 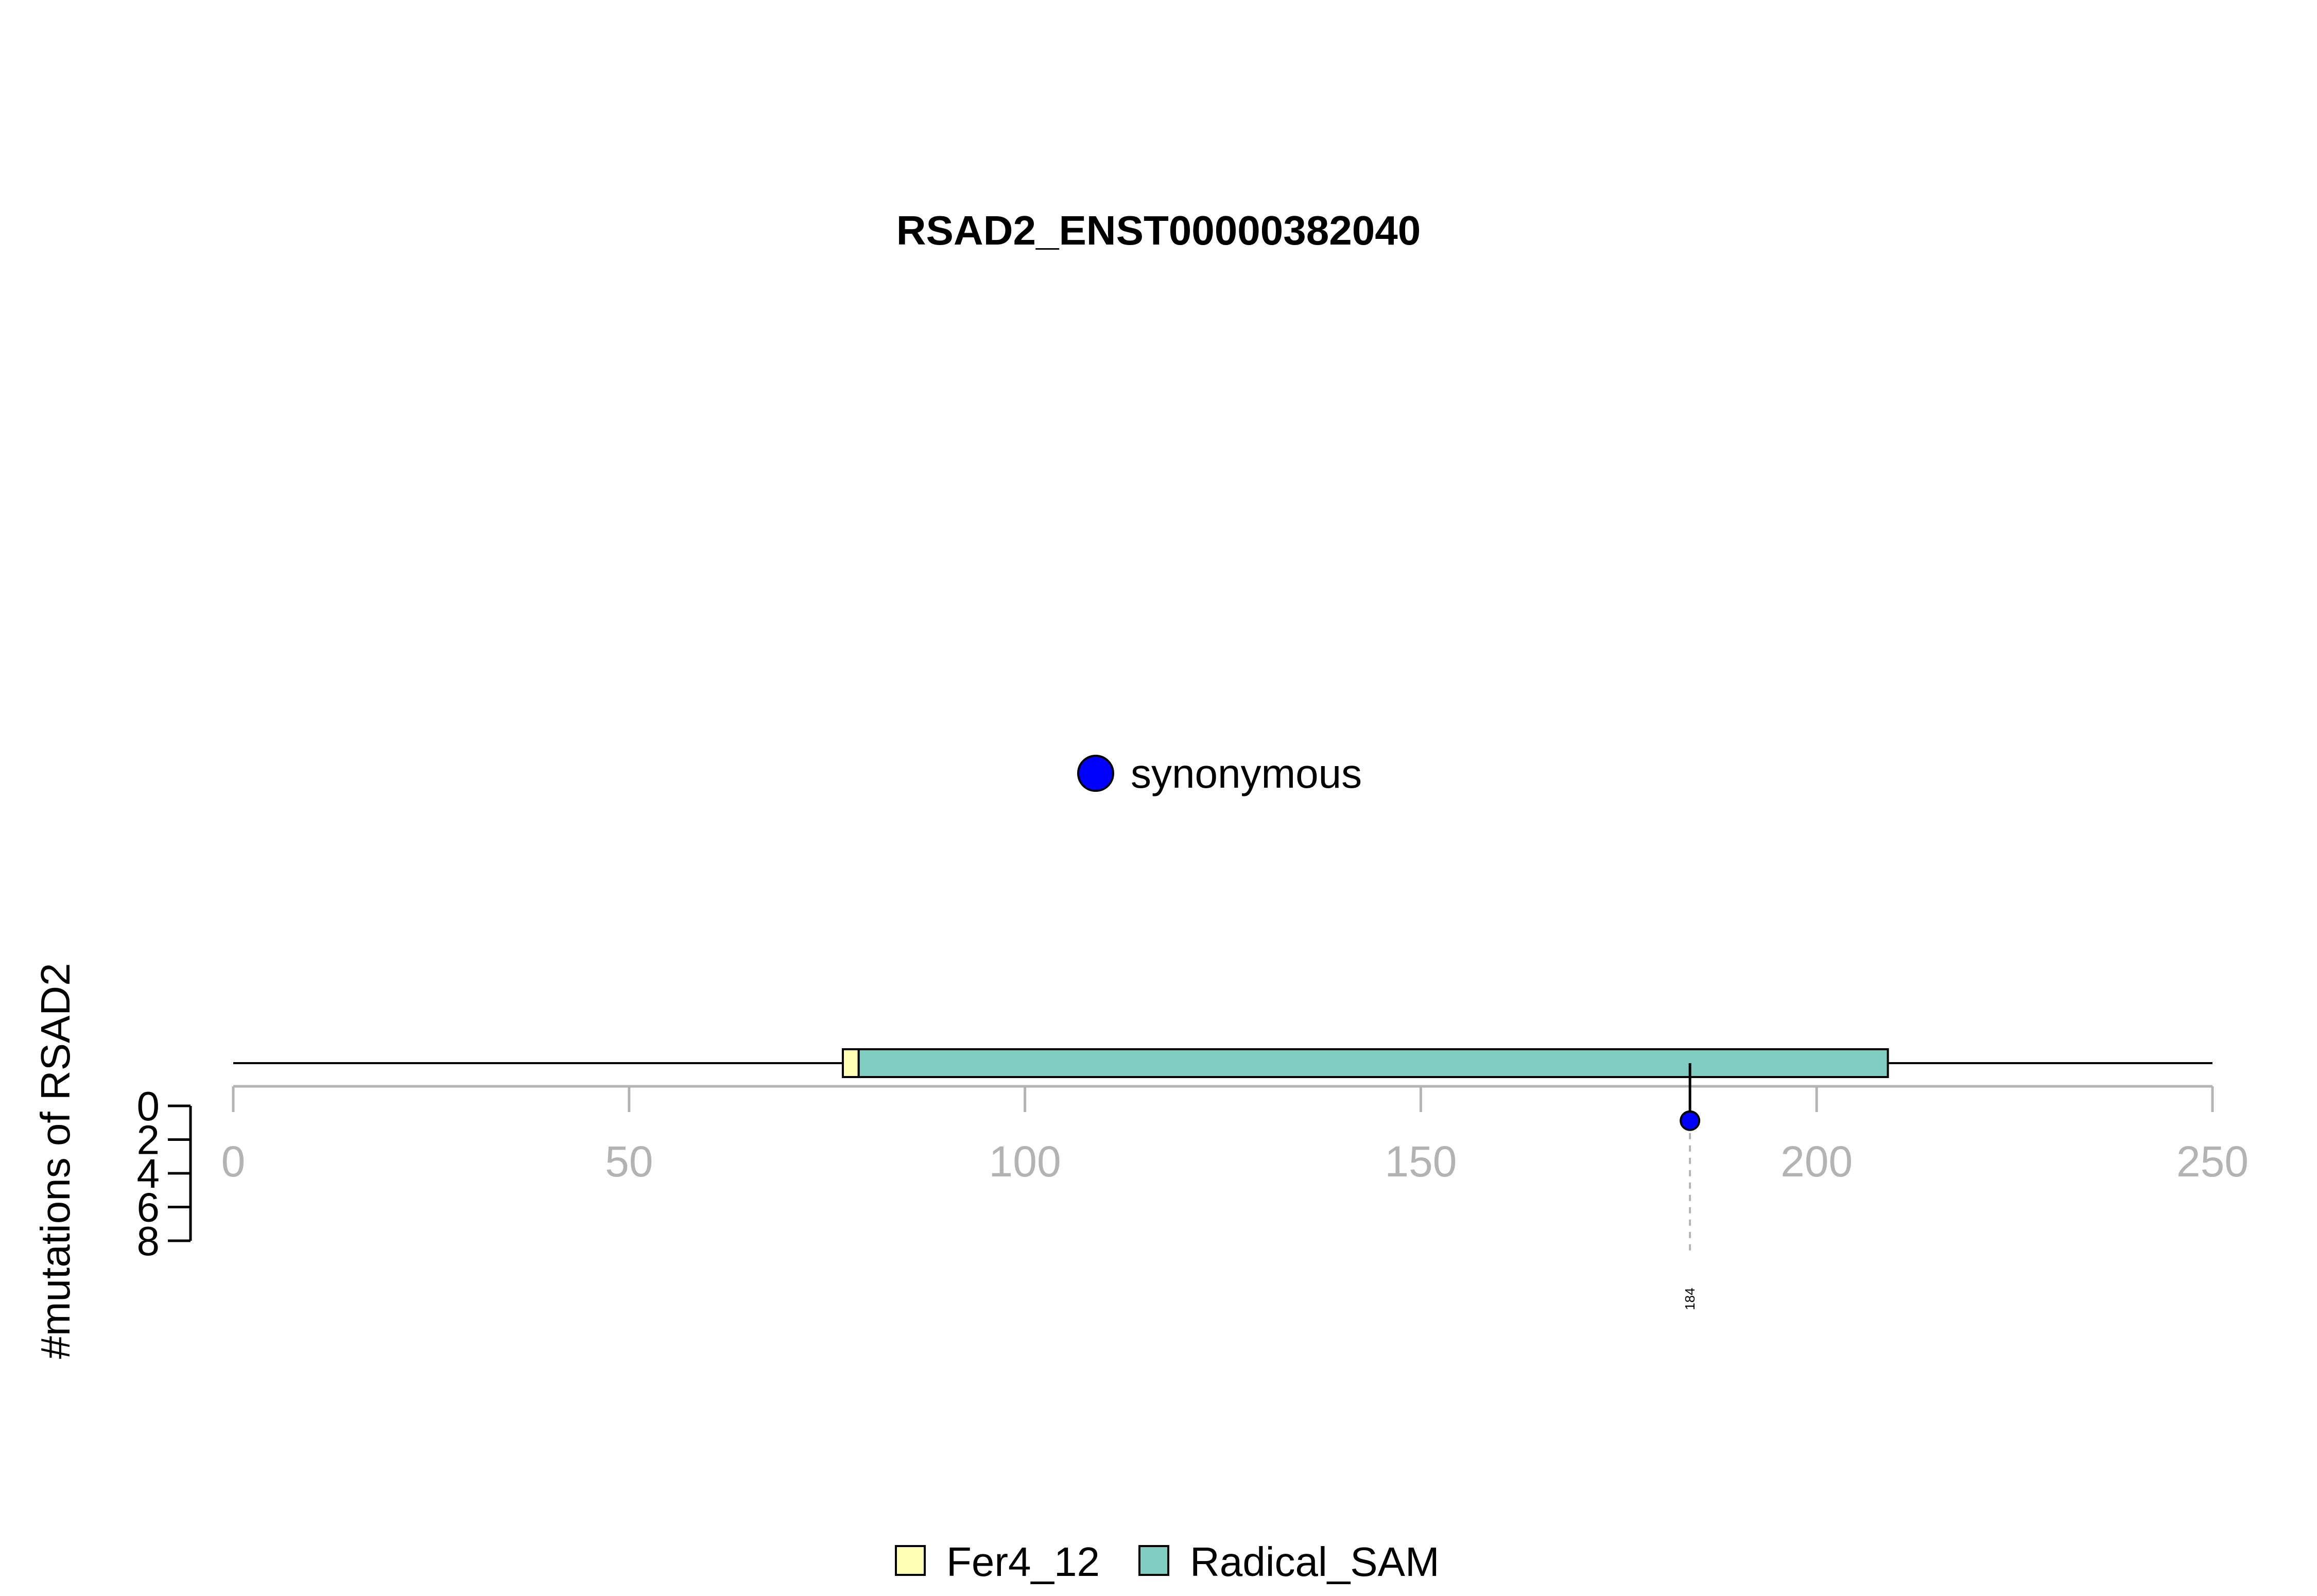 What do you see at coordinates (1373, 1063) in the screenshot?
I see `domain-Radical_SAM` at bounding box center [1373, 1063].